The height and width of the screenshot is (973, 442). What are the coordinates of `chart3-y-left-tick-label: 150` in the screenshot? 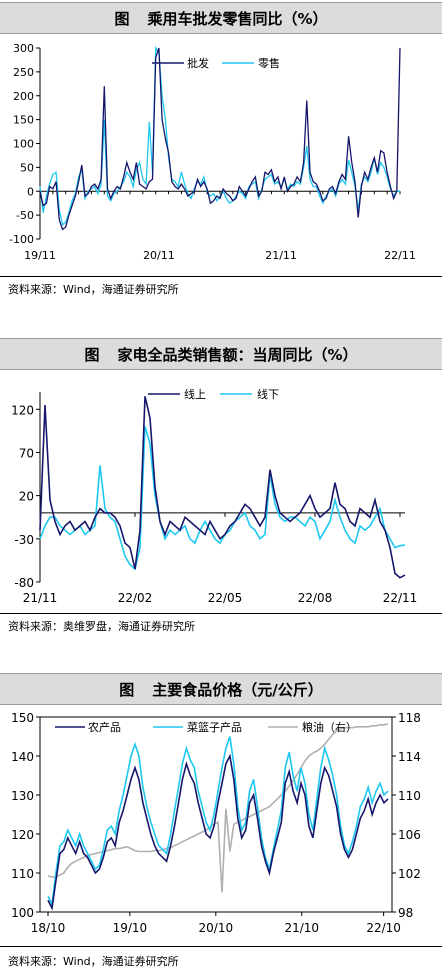 It's located at (22, 718).